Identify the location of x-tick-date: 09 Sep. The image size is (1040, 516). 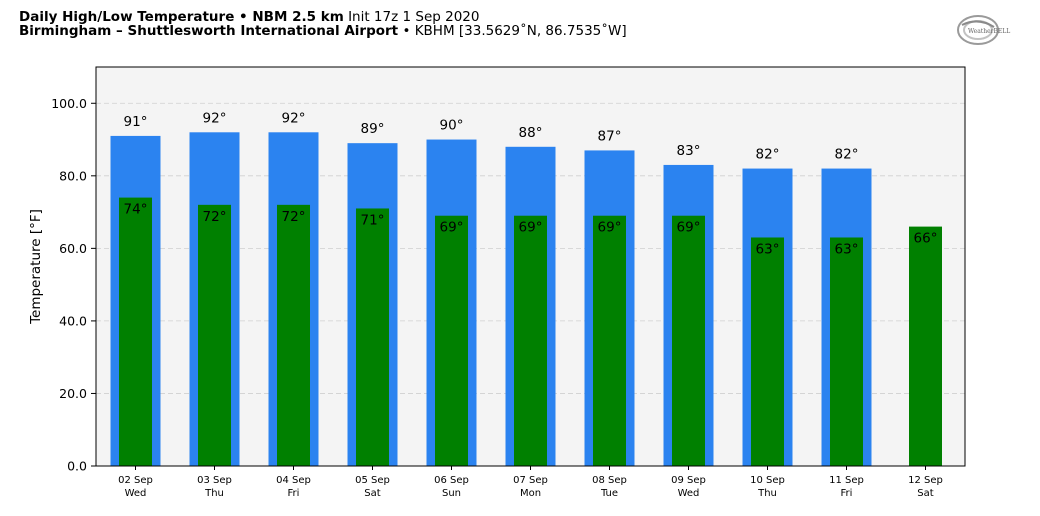
(688, 480).